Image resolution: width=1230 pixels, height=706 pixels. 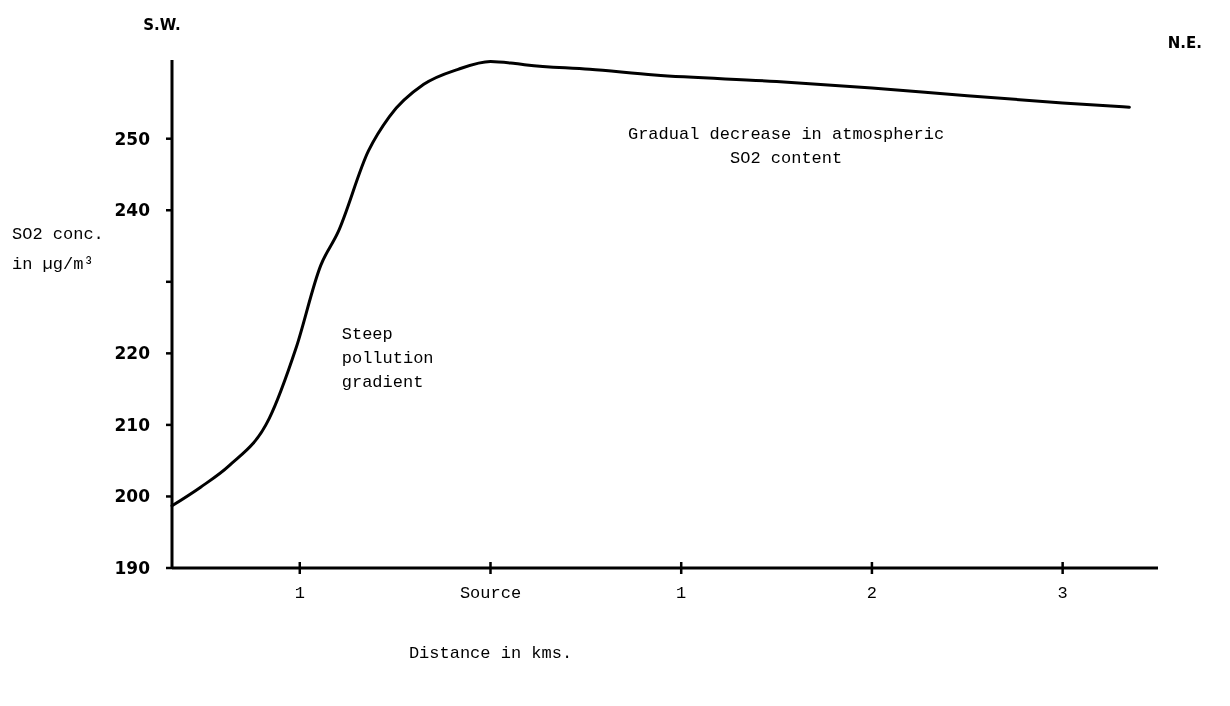 I want to click on y-axis-title: SO2 conc. in µg/m³, so click(x=58, y=249).